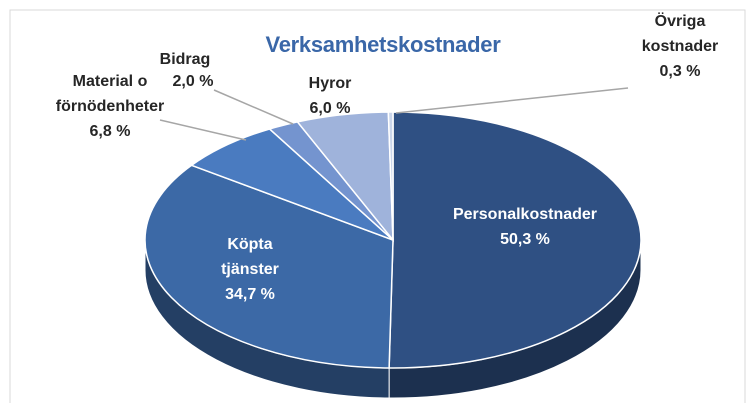  I want to click on value-label: 2,0 %, so click(193, 81).